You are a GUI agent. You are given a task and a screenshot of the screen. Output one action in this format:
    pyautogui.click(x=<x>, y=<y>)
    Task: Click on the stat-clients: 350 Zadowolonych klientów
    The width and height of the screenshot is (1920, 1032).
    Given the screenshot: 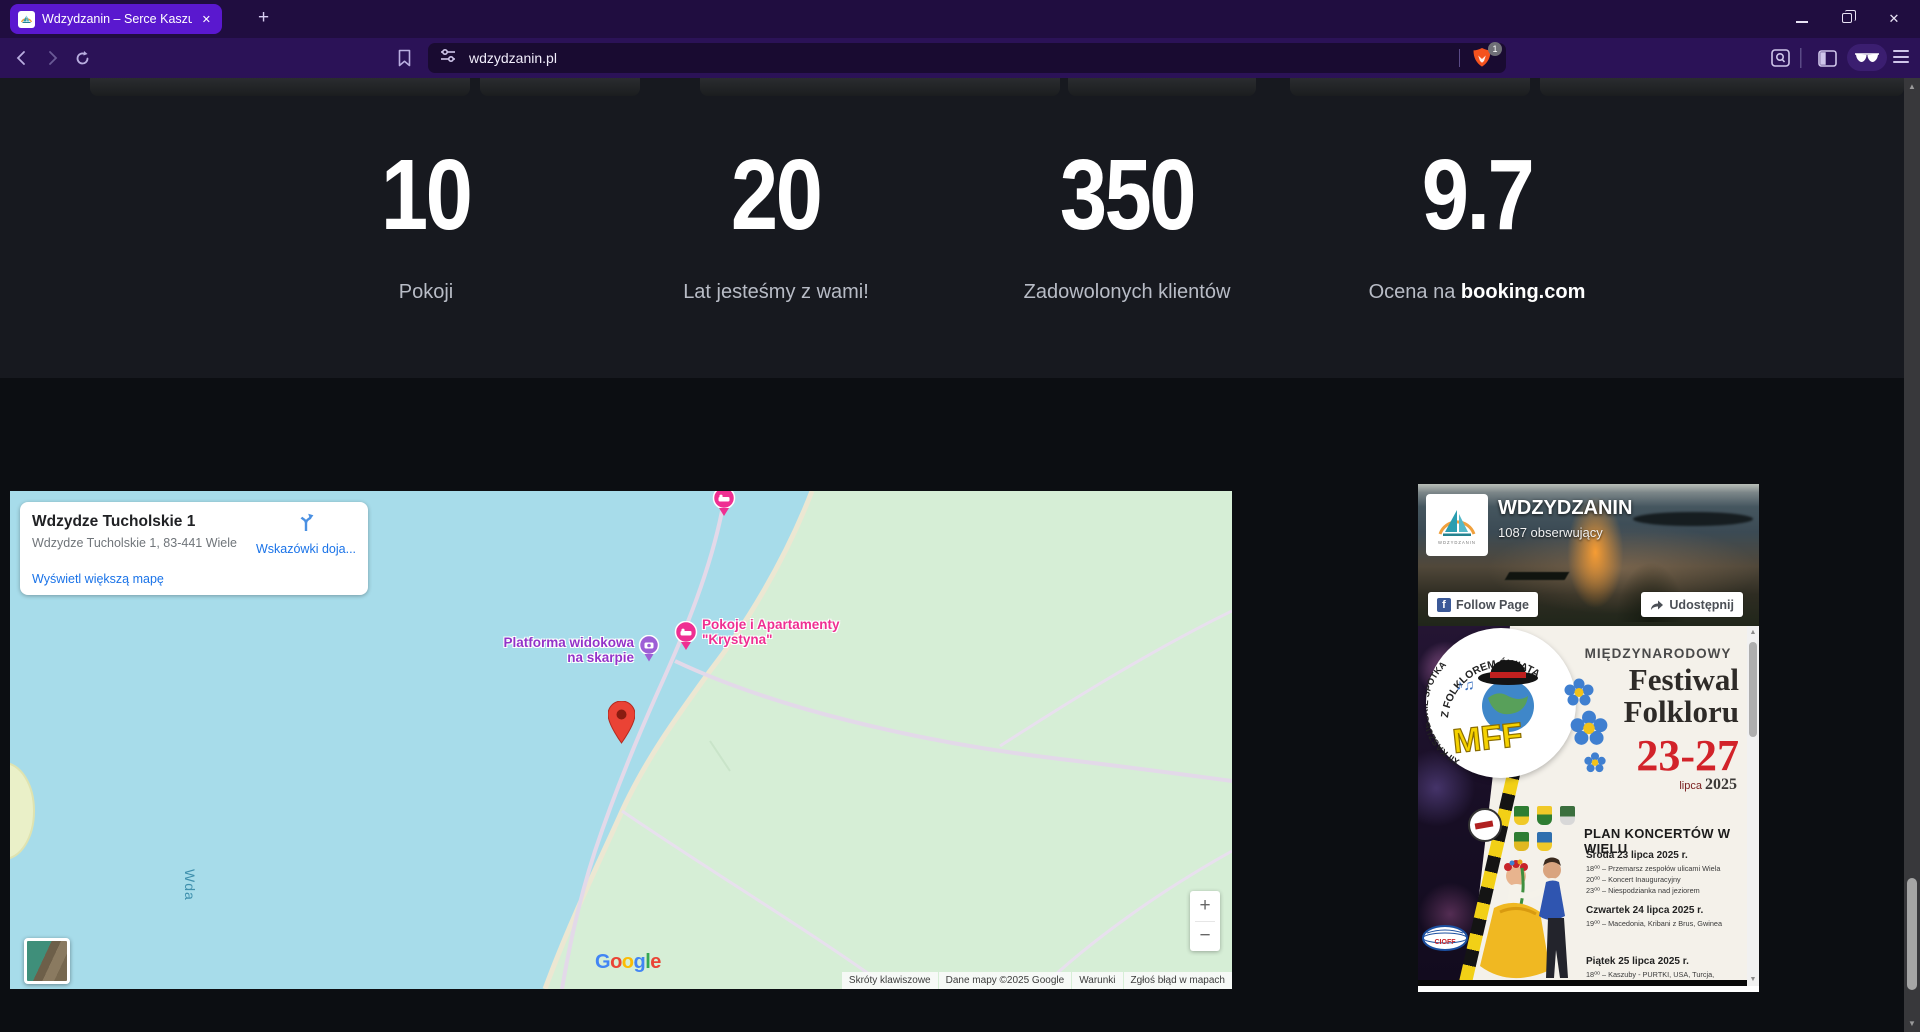 What is the action you would take?
    pyautogui.click(x=1127, y=221)
    